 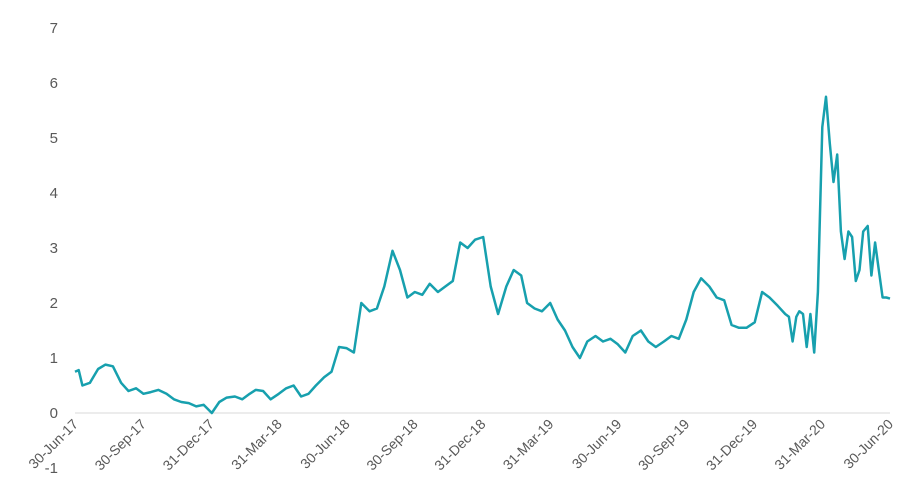 What do you see at coordinates (325, 444) in the screenshot?
I see `x-tick-label: 30-Jun-18` at bounding box center [325, 444].